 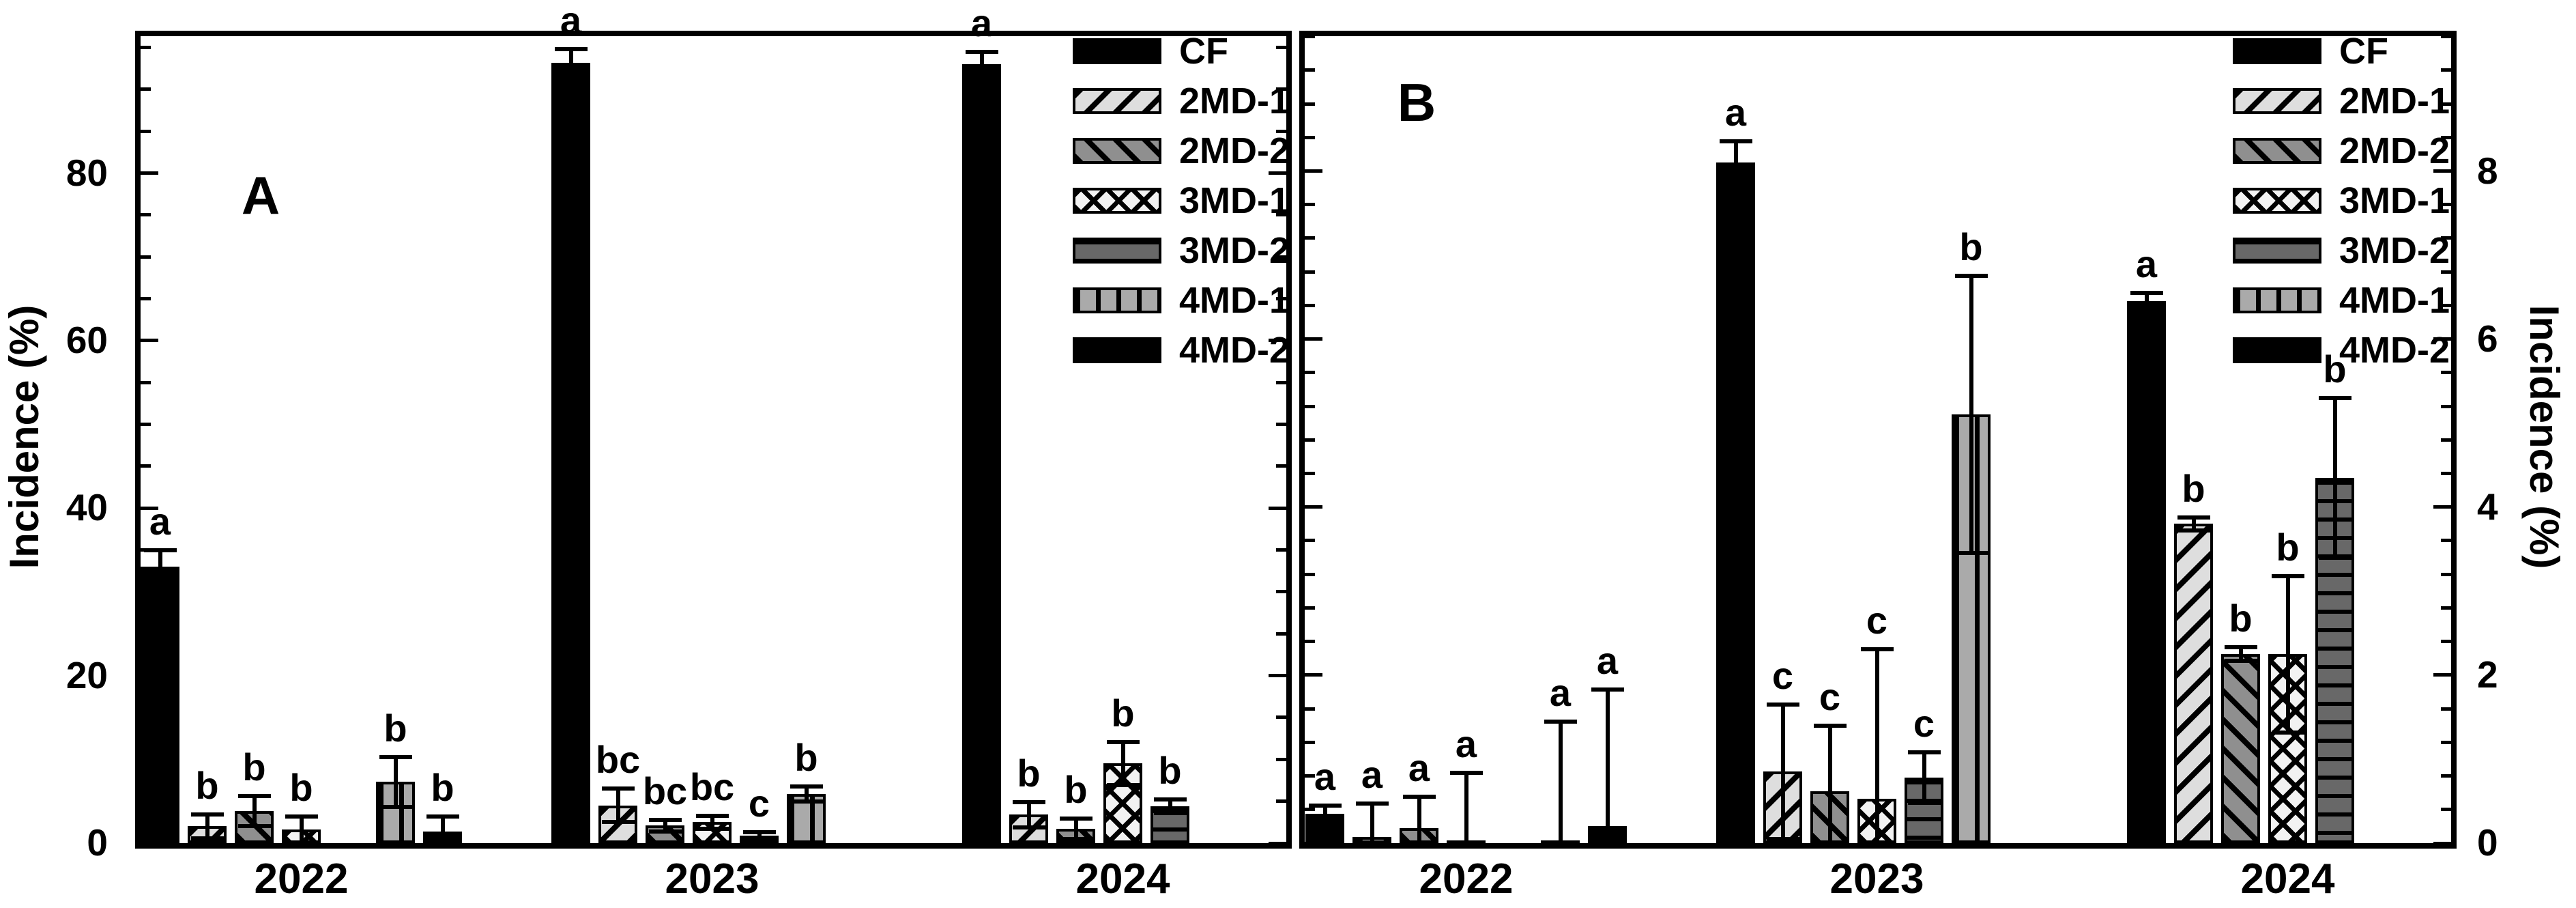 What do you see at coordinates (87, 172) in the screenshot?
I see `y-tick-label: 80` at bounding box center [87, 172].